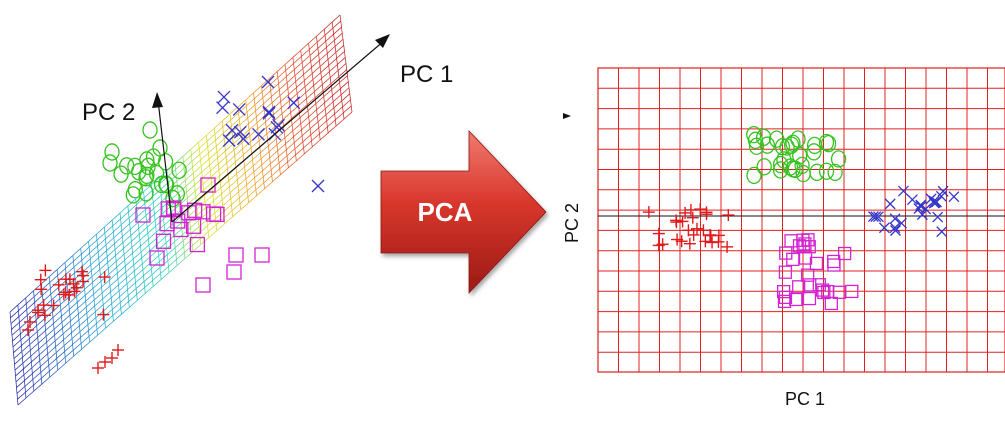 The image size is (1005, 421). I want to click on pca-arrow: PCA, so click(463, 212).